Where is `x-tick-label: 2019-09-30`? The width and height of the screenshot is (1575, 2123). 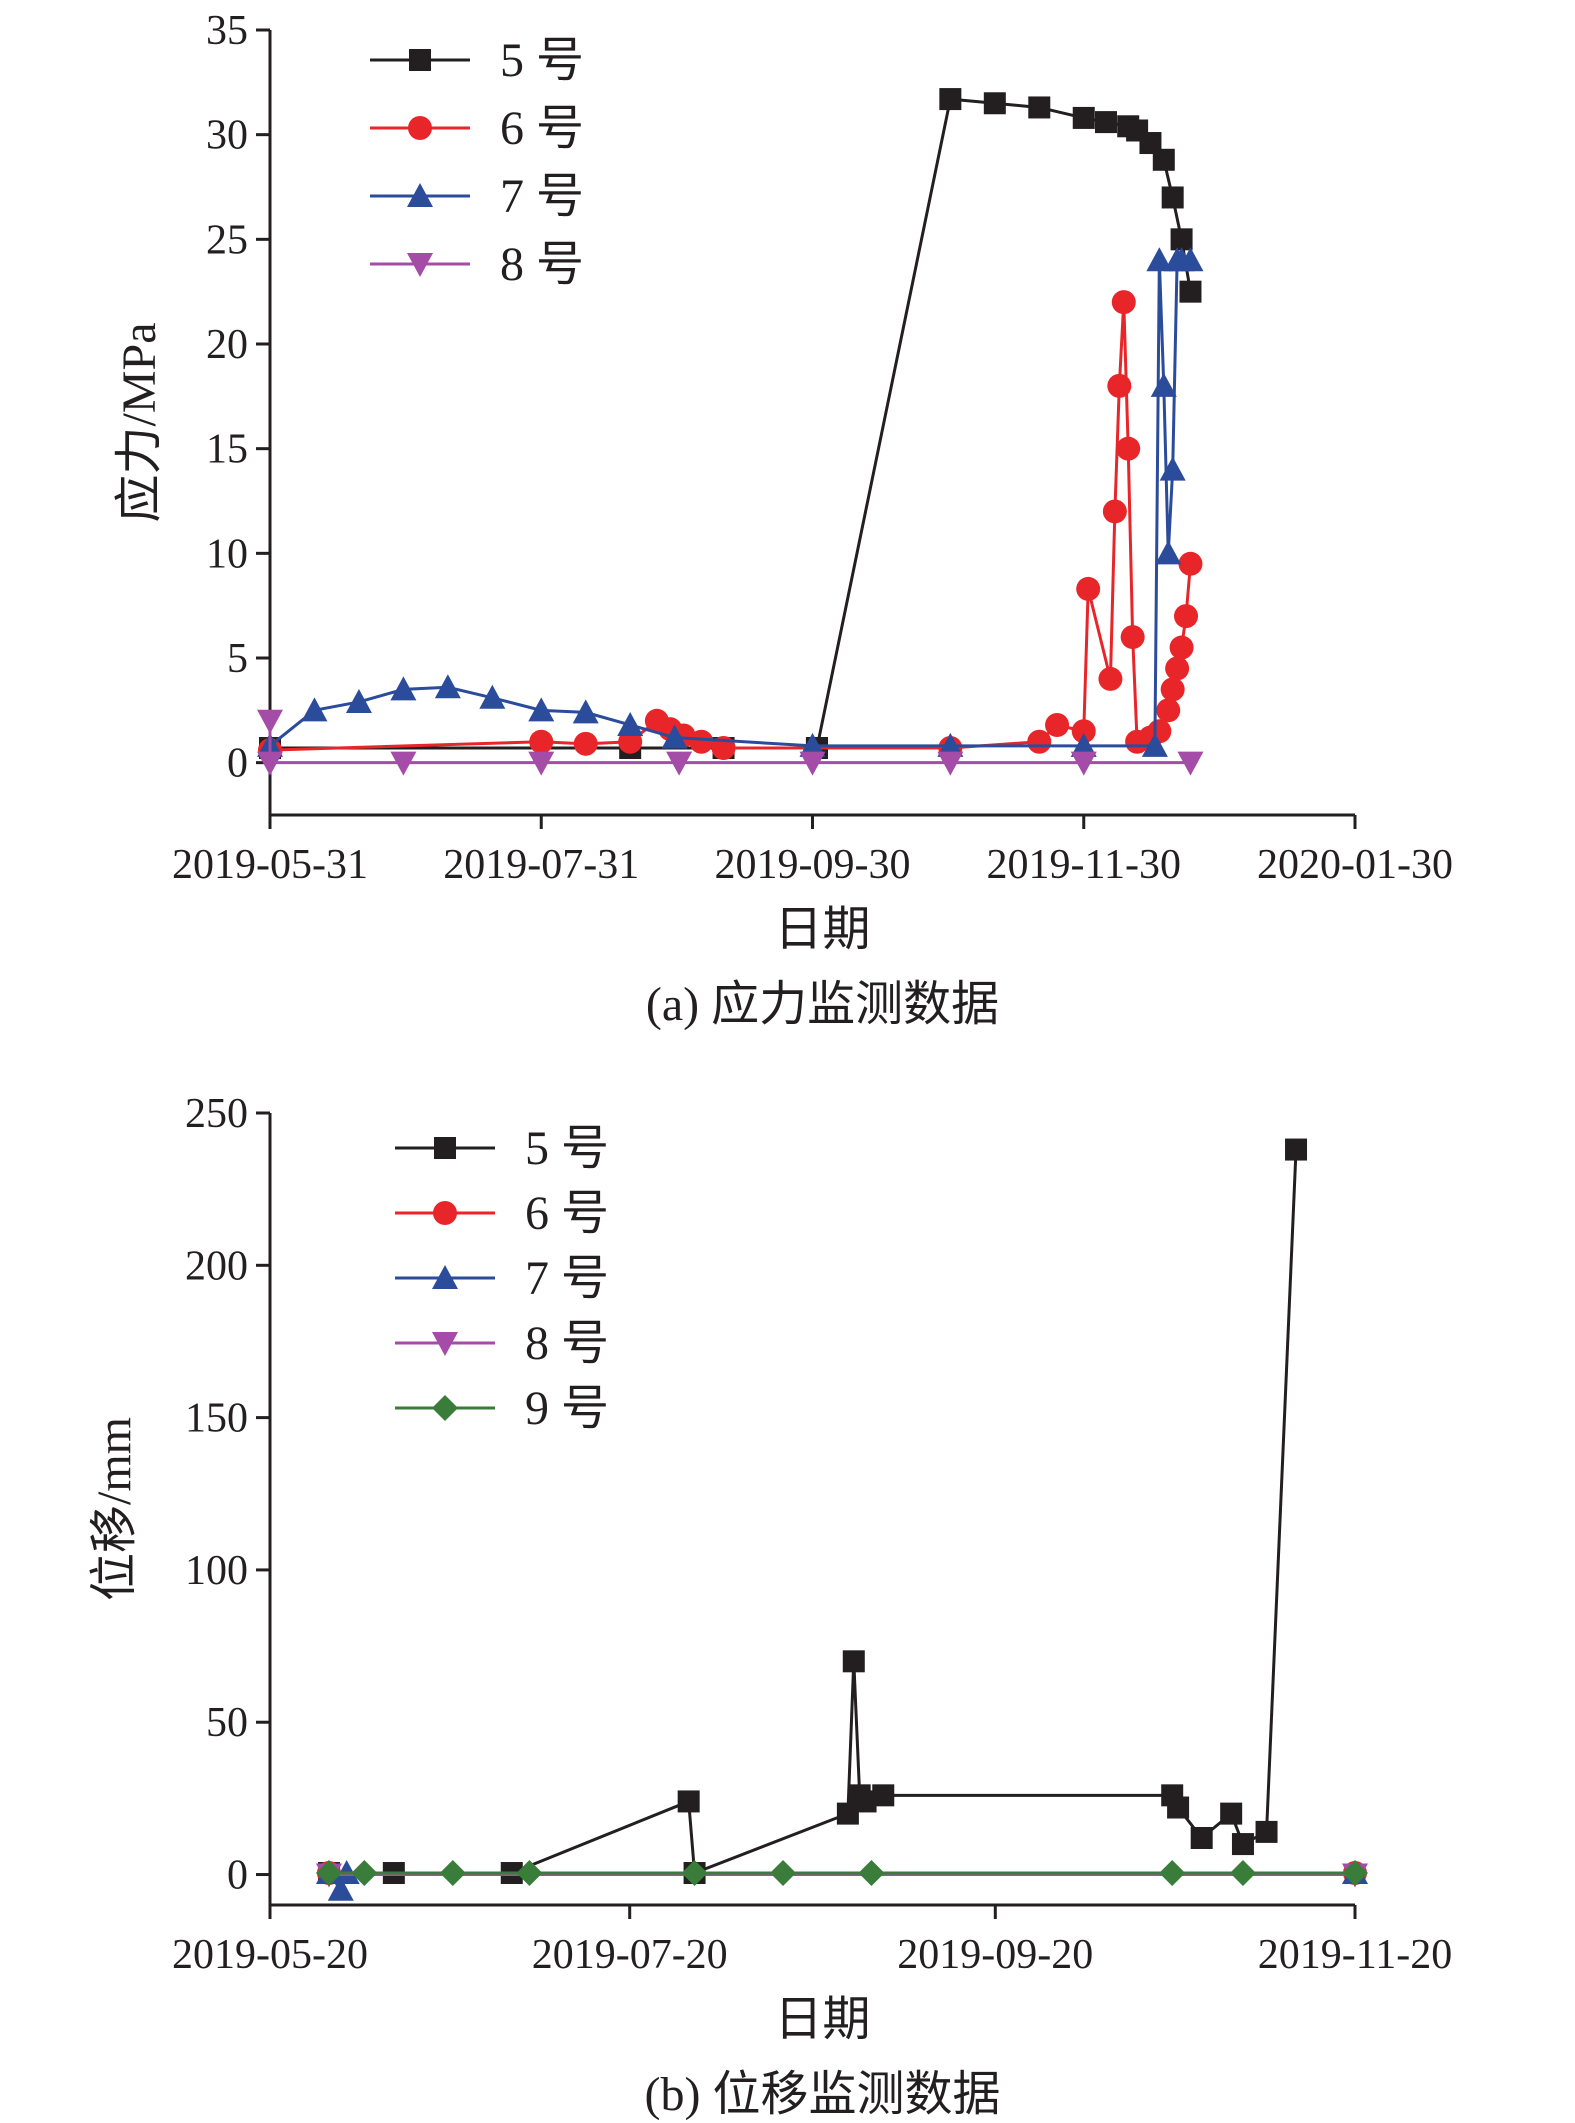
x-tick-label: 2019-09-30 is located at coordinates (813, 865).